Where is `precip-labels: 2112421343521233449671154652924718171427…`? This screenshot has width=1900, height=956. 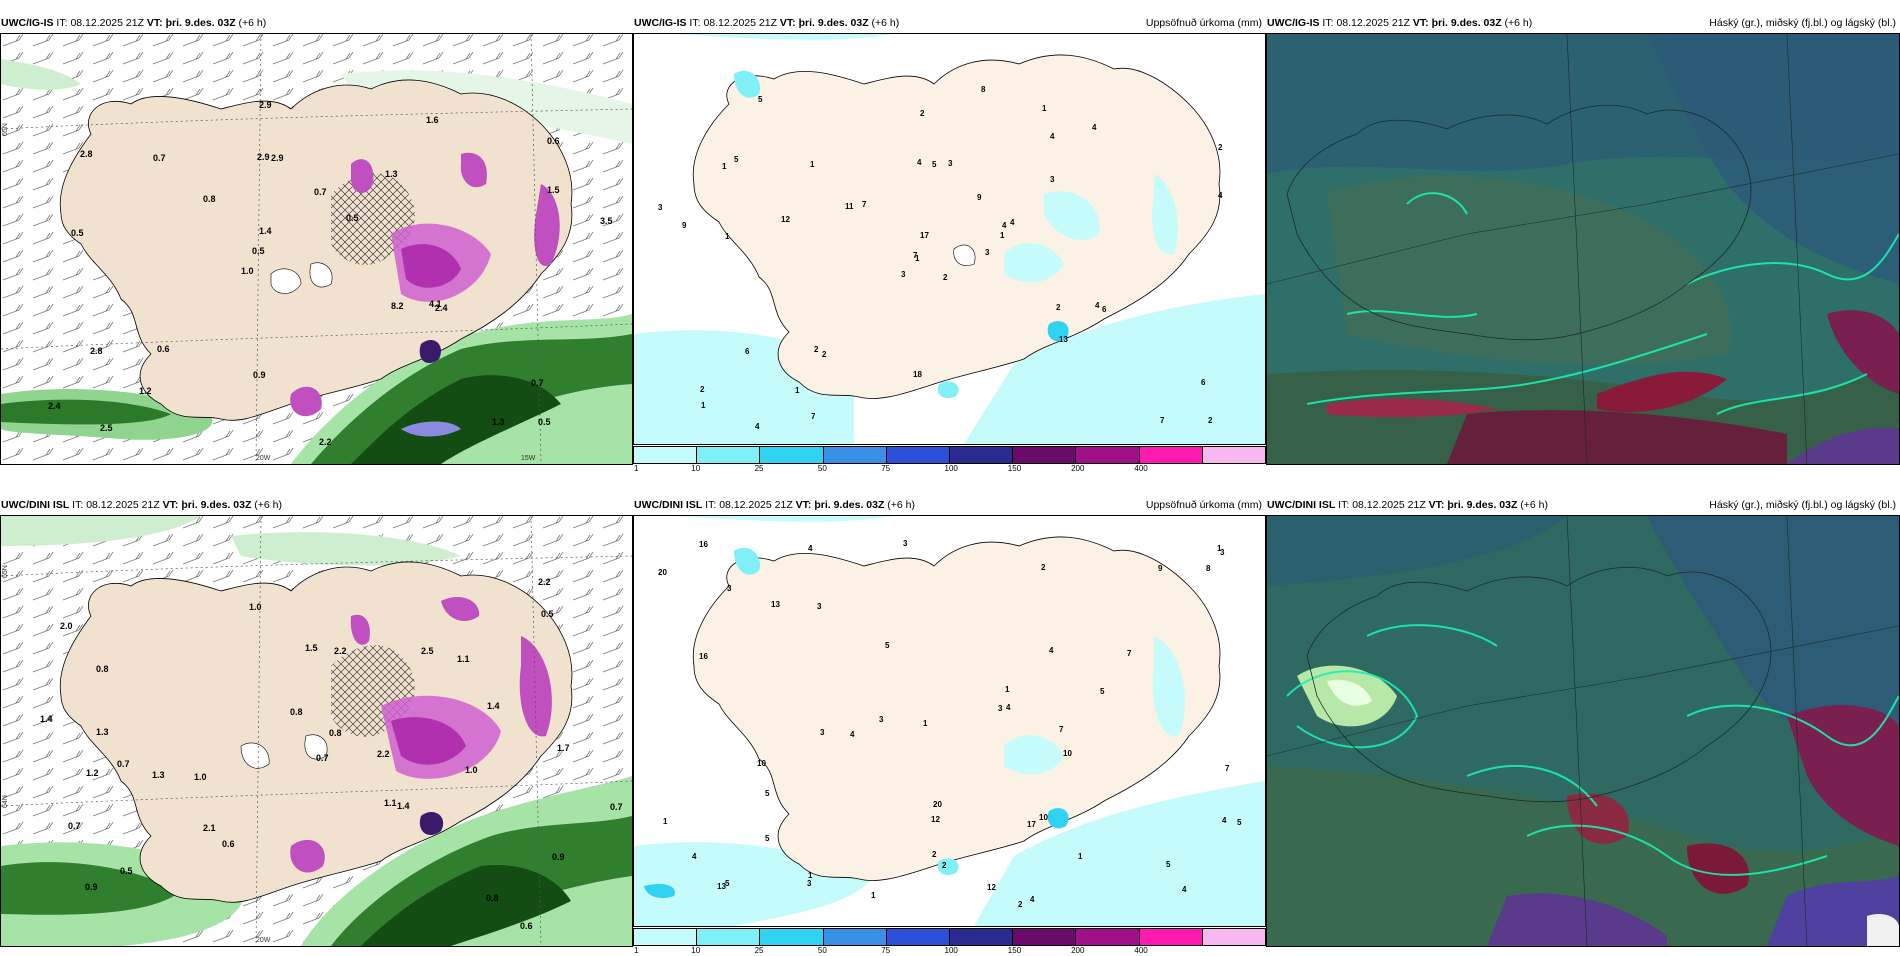 precip-labels: 2112421343521233449671154652924718171427… is located at coordinates (940, 258).